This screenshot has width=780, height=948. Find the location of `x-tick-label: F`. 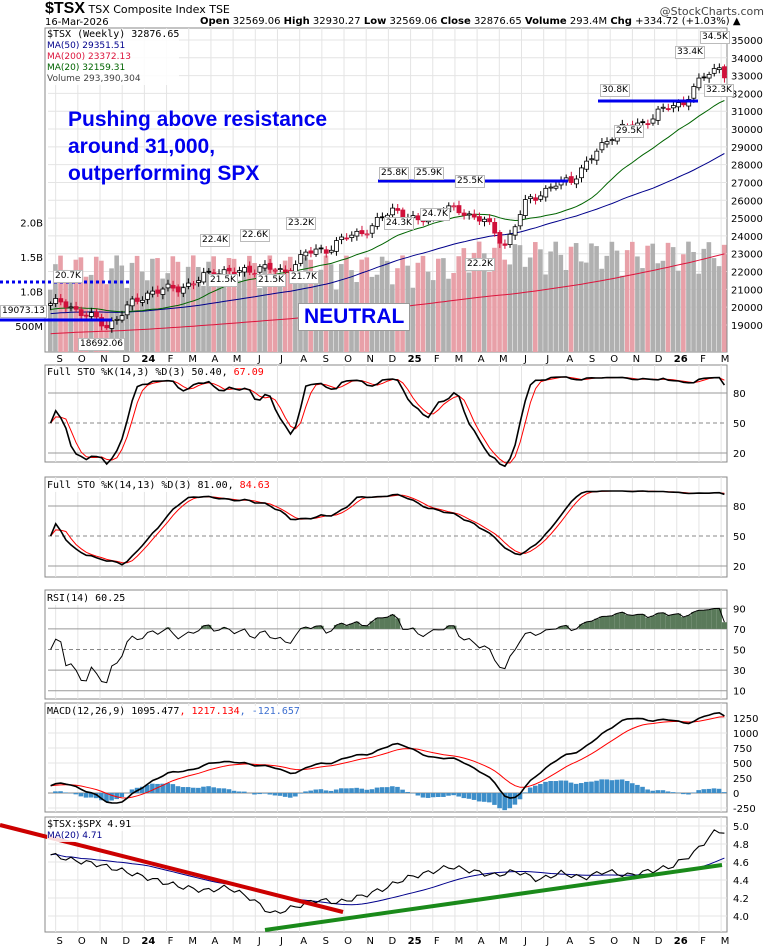

x-tick-label: F is located at coordinates (703, 359).